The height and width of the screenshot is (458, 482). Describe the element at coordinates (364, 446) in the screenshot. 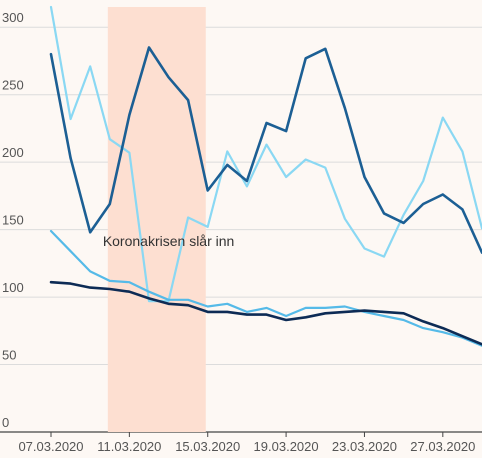

I see `x-tick-label: 23.03.2020` at that location.